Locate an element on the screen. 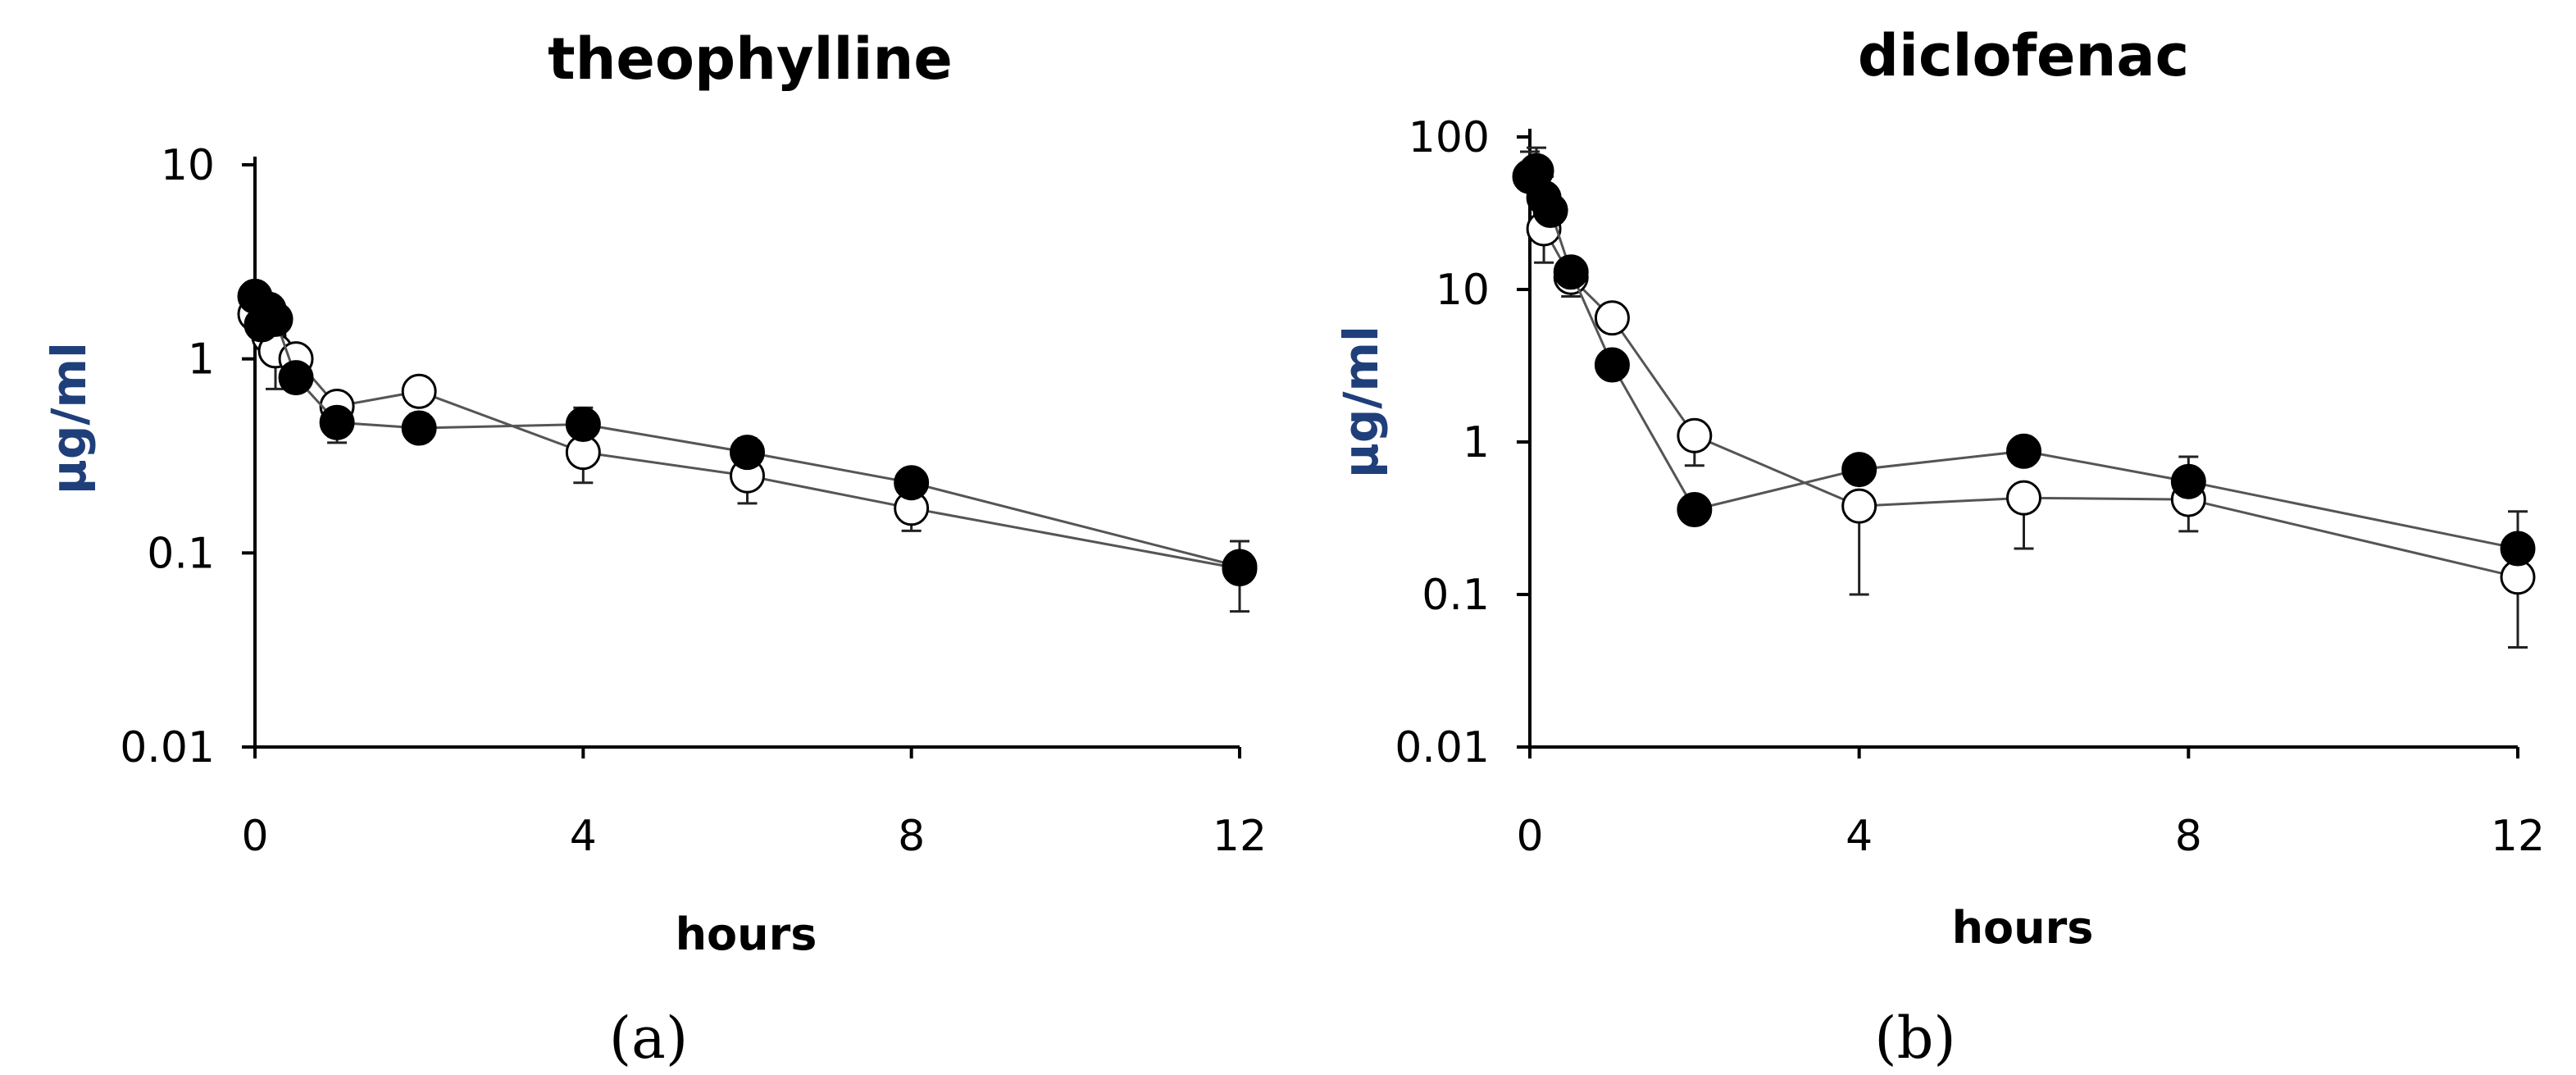 The width and height of the screenshot is (2576, 1075). panel-caption-a: (a) is located at coordinates (649, 1038).